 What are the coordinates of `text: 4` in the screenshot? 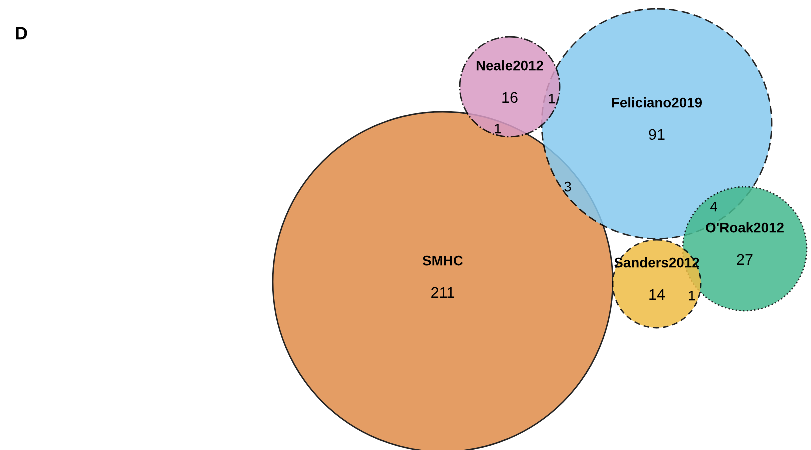 It's located at (714, 207).